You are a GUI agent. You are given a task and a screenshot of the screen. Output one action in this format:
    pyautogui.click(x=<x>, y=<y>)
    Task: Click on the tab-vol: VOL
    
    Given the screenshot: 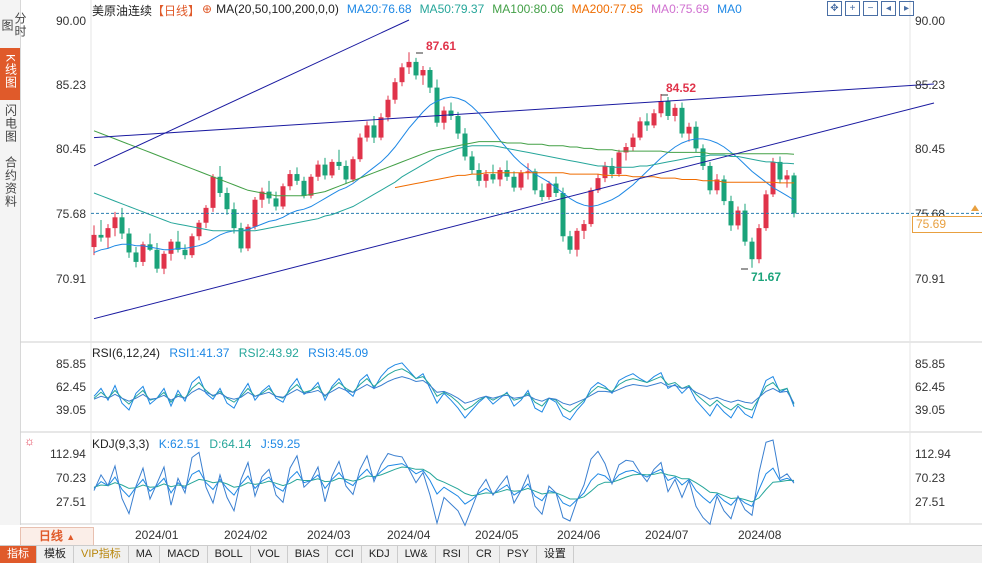 What is the action you would take?
    pyautogui.click(x=269, y=554)
    